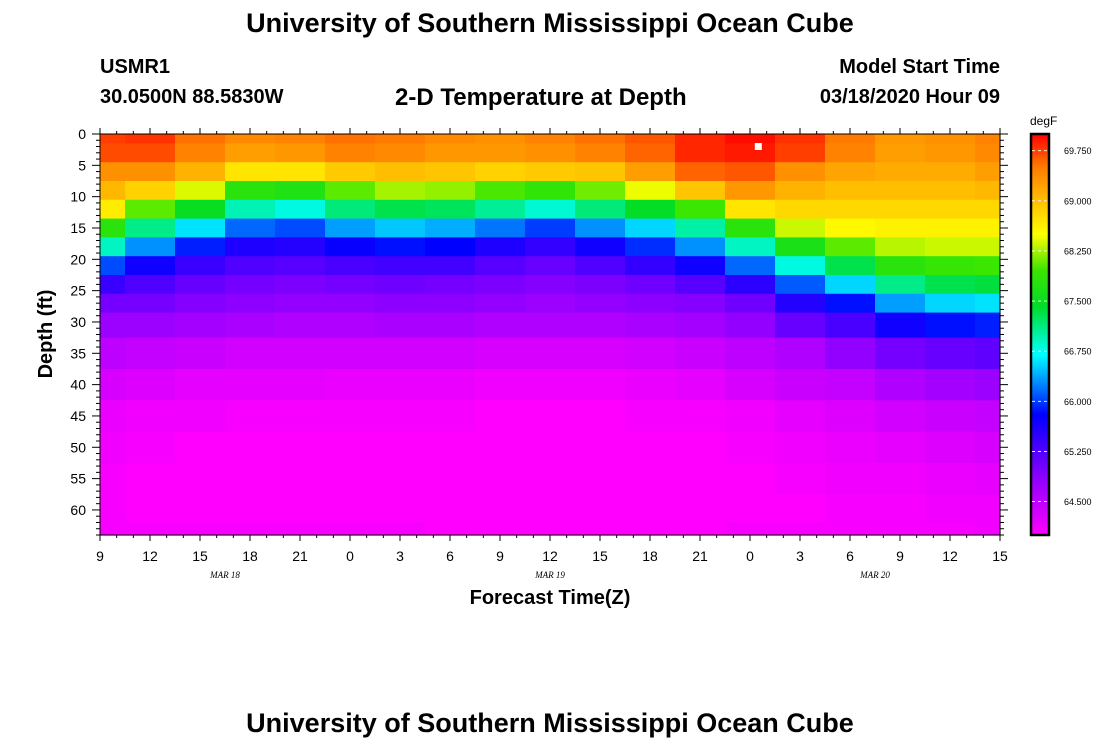  What do you see at coordinates (1078, 201) in the screenshot?
I see `colorbar-tick-label: 69.000` at bounding box center [1078, 201].